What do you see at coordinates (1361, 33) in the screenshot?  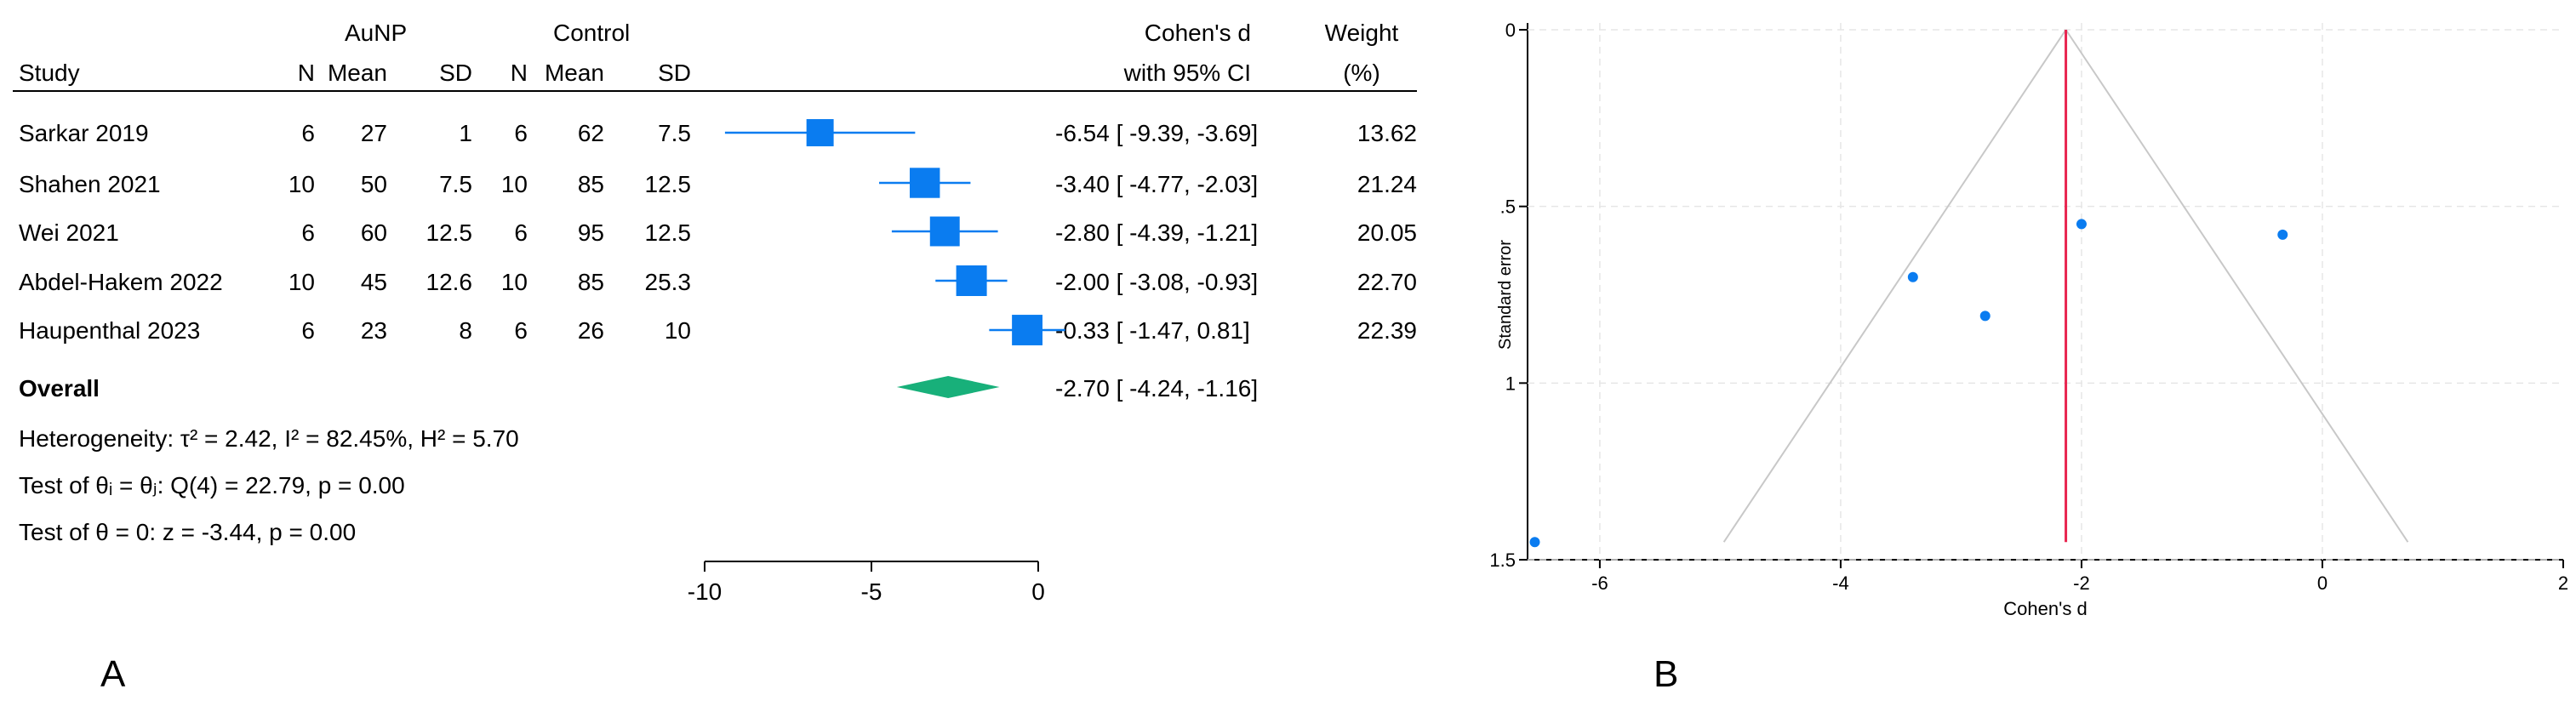 I see `weight-header-line1: Weight` at bounding box center [1361, 33].